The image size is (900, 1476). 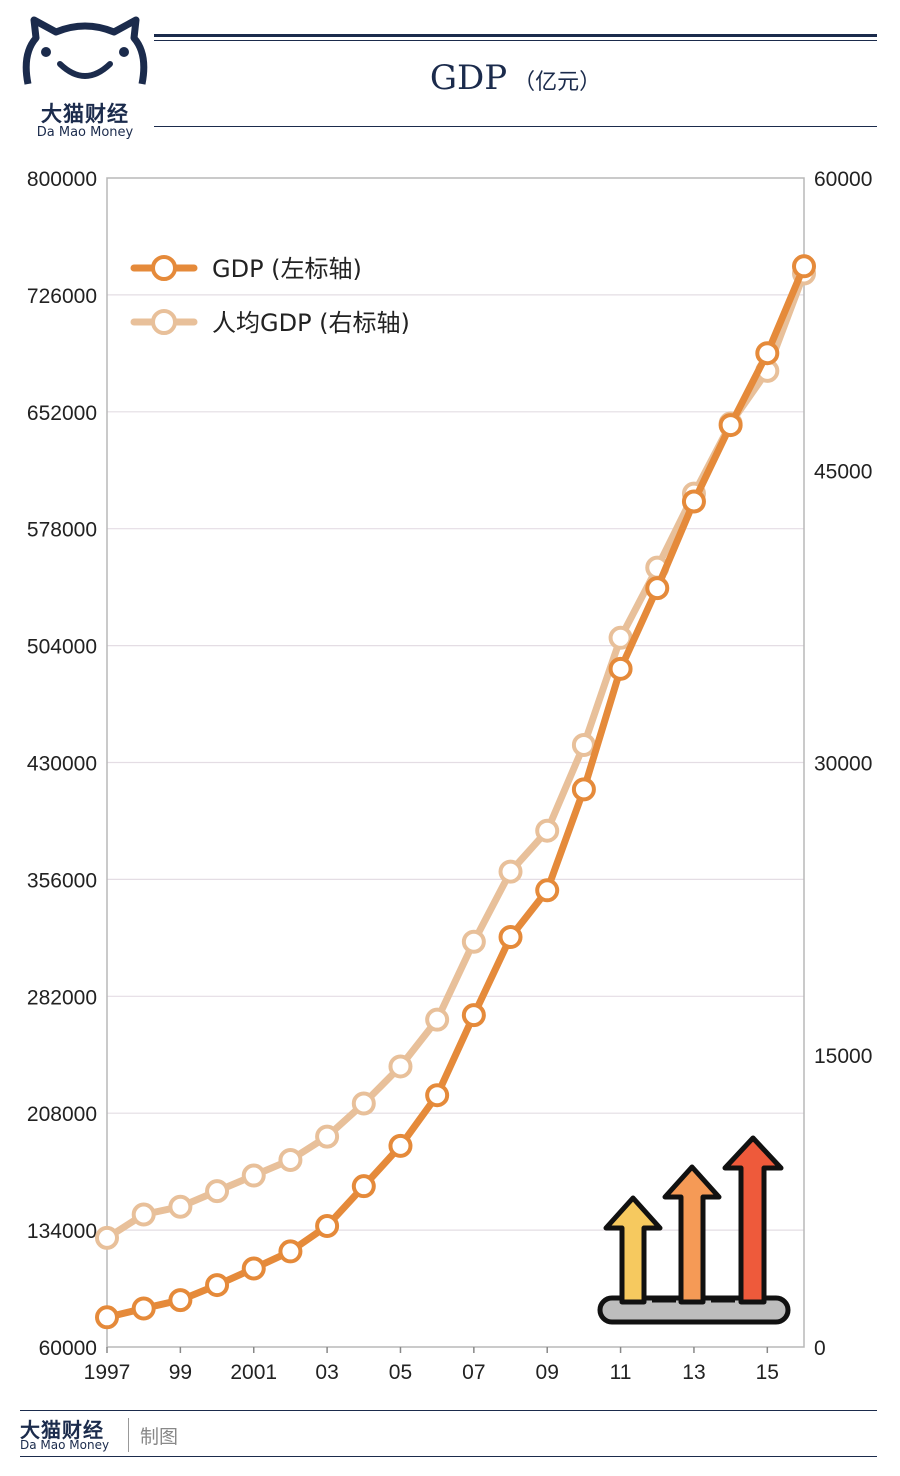 What do you see at coordinates (62, 997) in the screenshot?
I see `y-left-tick-label: 282000` at bounding box center [62, 997].